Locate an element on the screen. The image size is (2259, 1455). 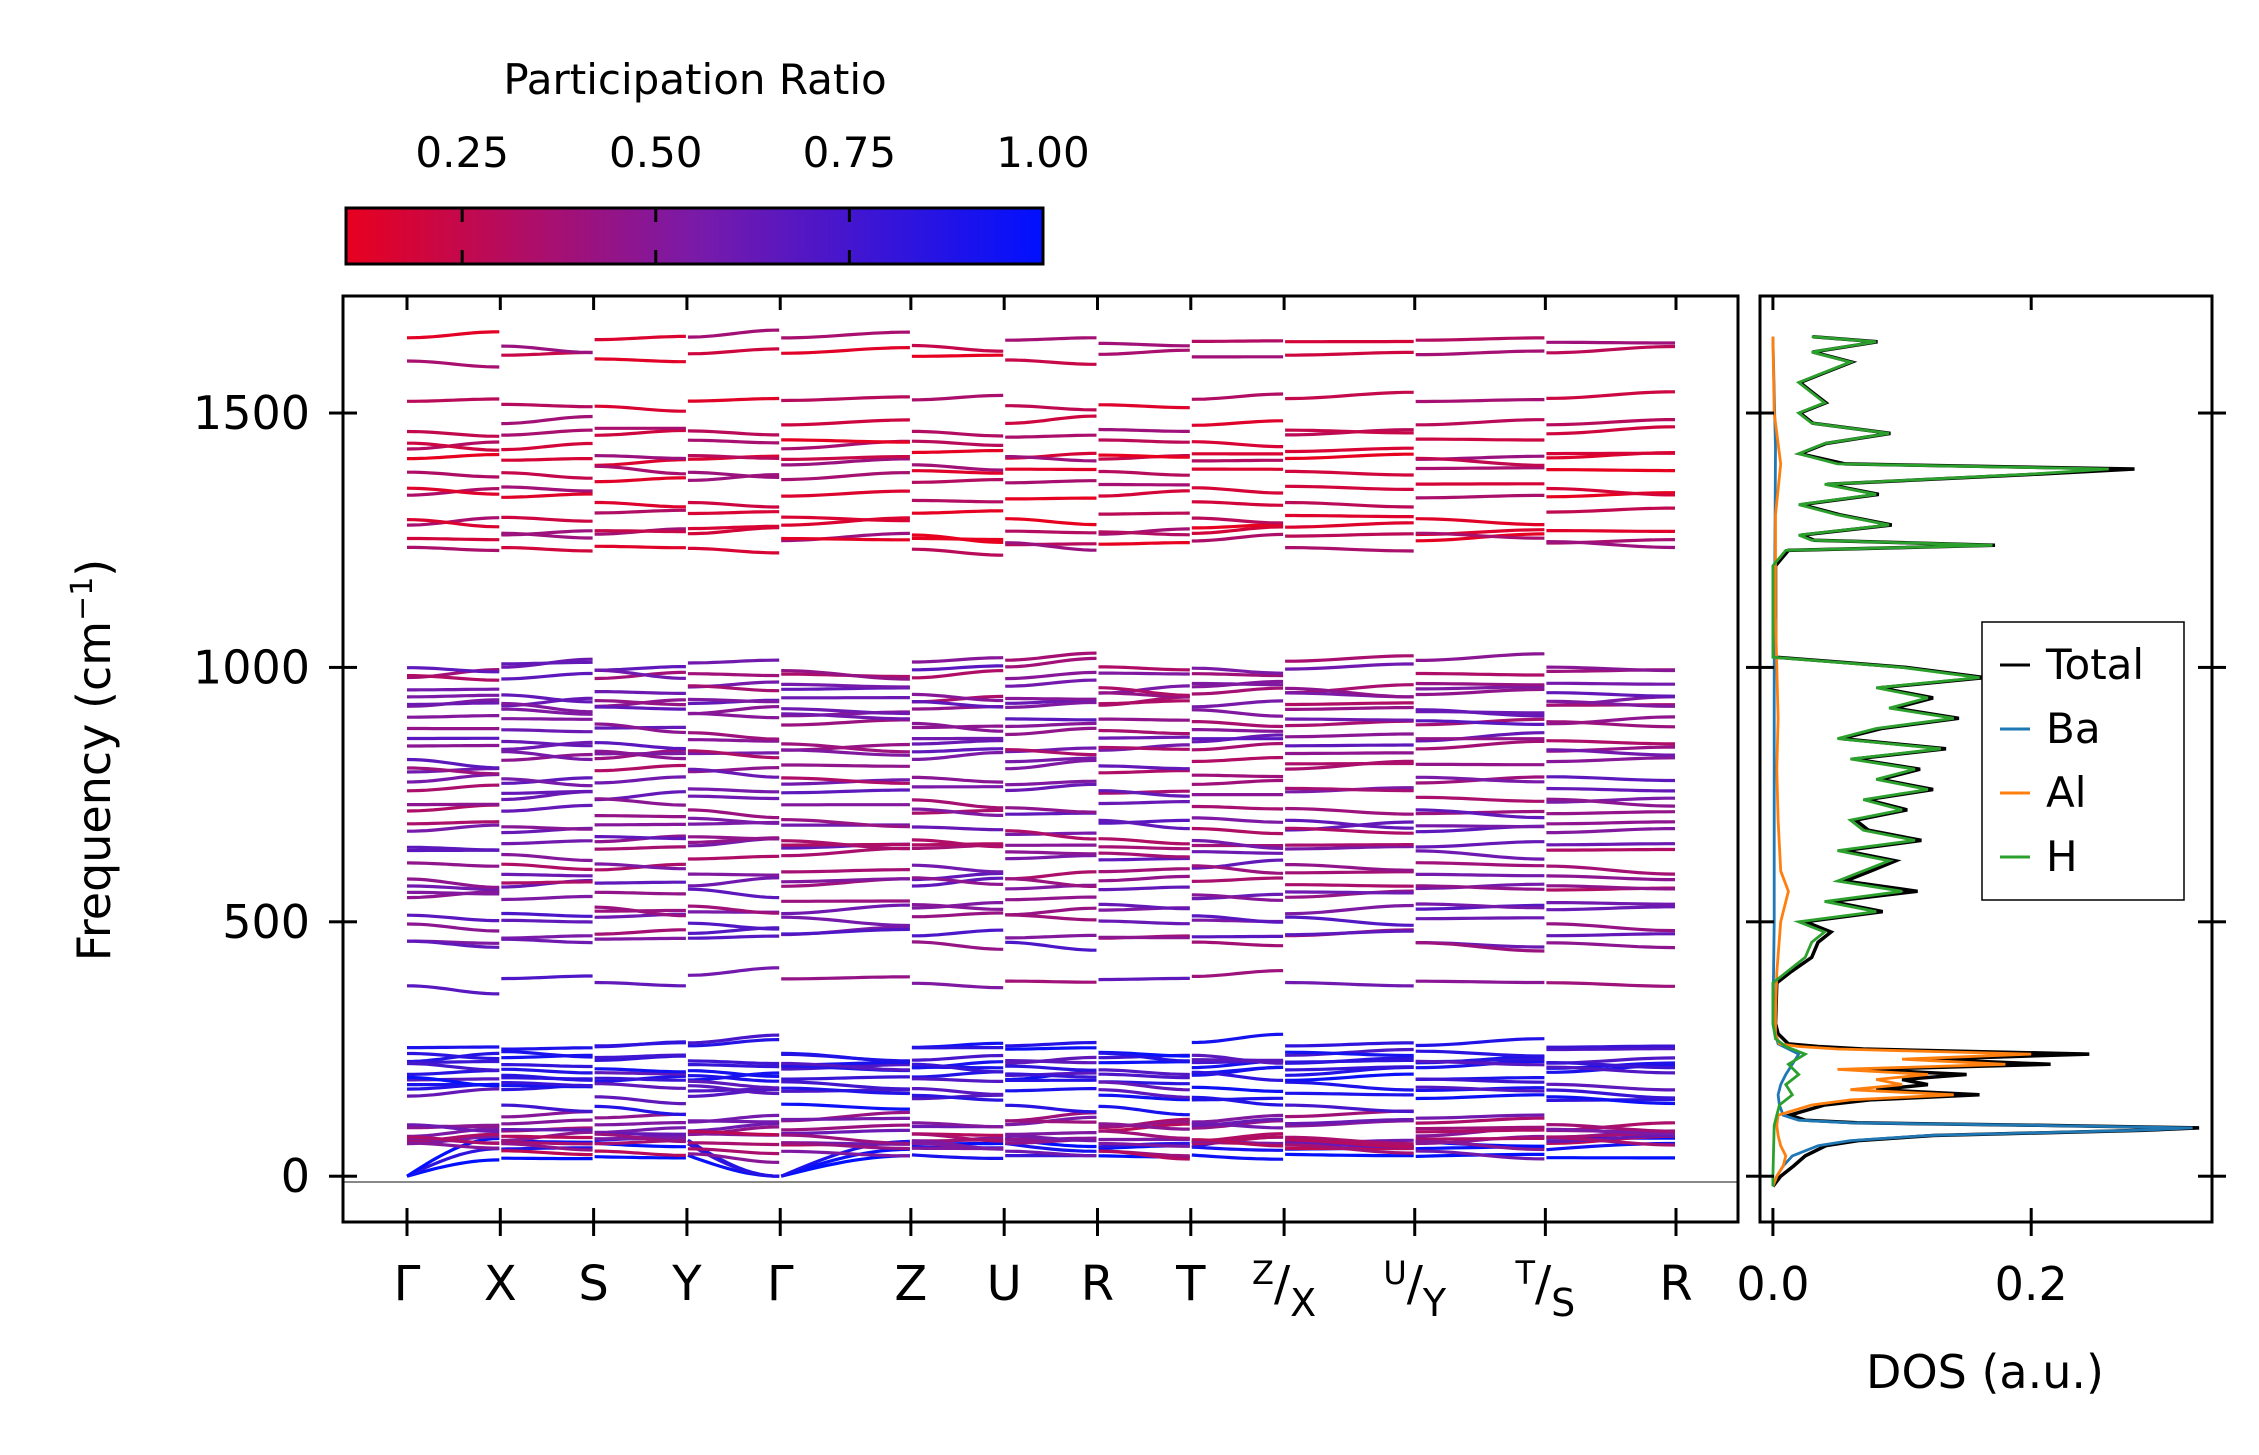
k-point-label: T is located at coordinates (1190, 1284).